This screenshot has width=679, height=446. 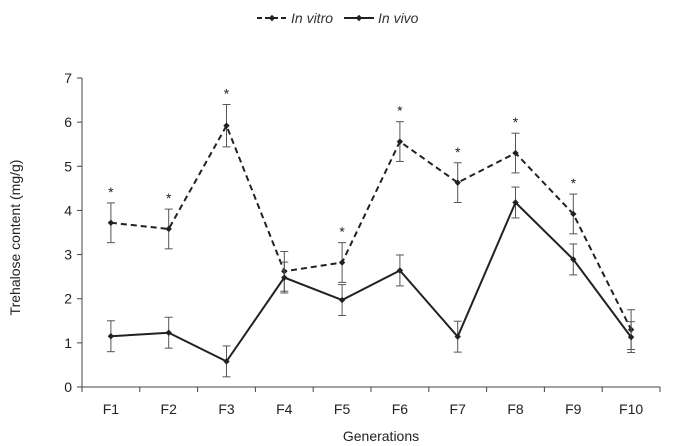 I want to click on x-tick-label: F9, so click(x=573, y=409).